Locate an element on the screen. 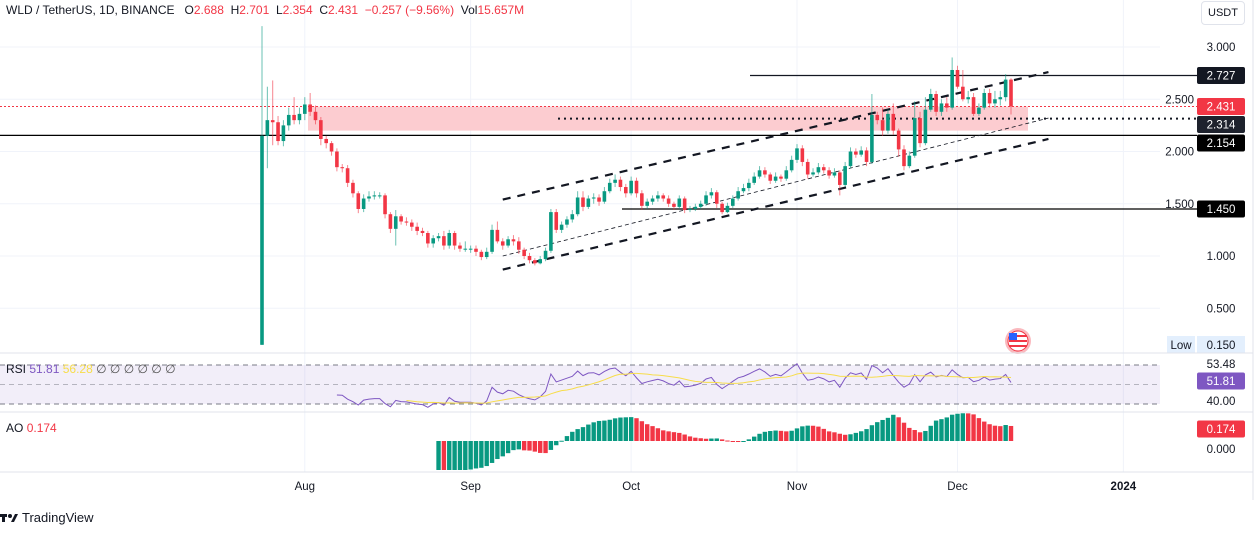  dotted-level-badge-text: 2.314 is located at coordinates (1221, 126).